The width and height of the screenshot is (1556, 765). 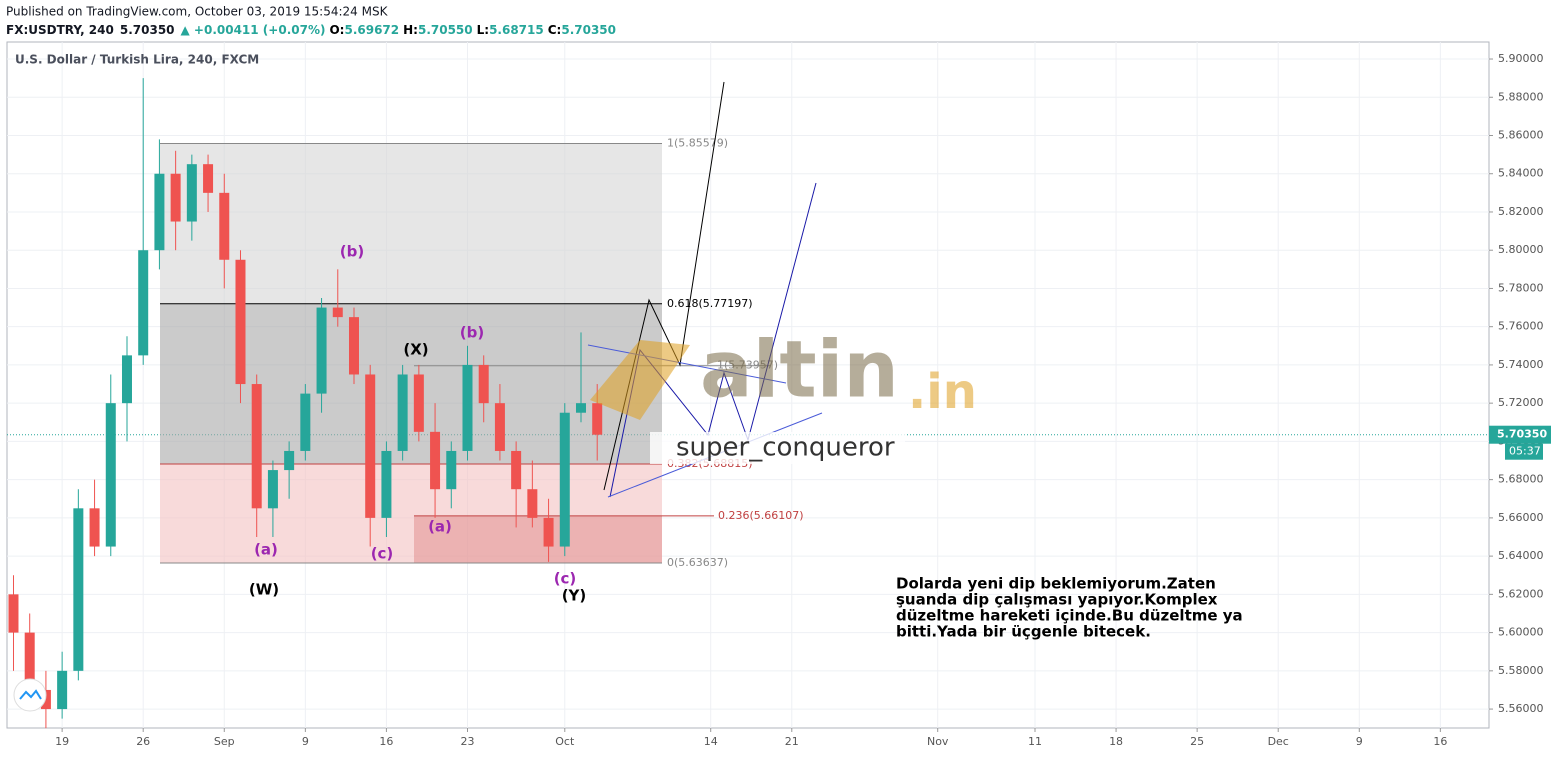 I want to click on last: 5.70350, so click(x=147, y=30).